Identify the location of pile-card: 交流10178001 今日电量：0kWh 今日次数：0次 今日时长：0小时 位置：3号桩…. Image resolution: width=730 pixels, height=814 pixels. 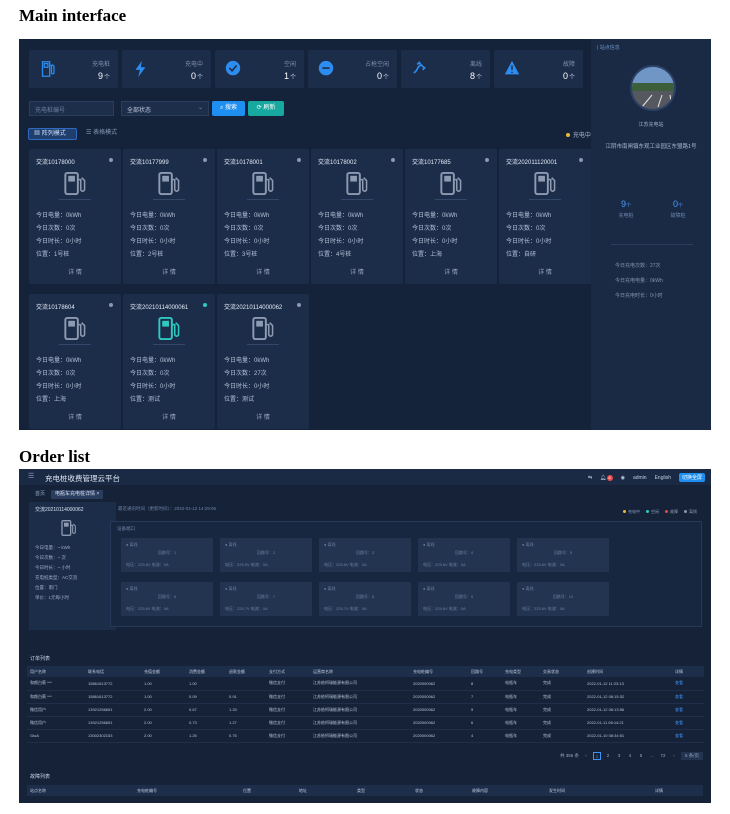
(263, 216).